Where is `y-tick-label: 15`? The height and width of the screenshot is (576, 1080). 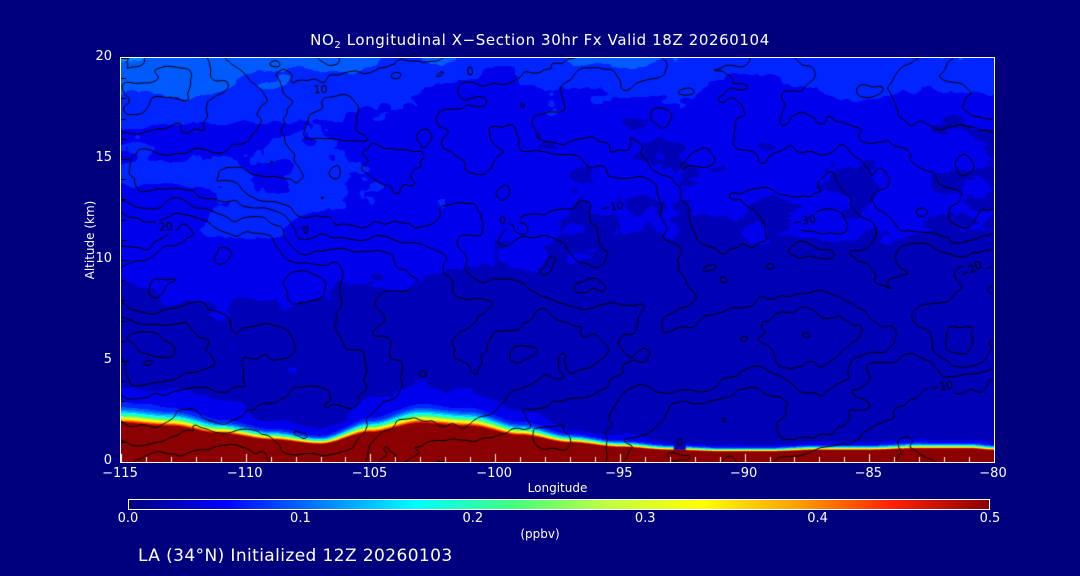 y-tick-label: 15 is located at coordinates (103, 157).